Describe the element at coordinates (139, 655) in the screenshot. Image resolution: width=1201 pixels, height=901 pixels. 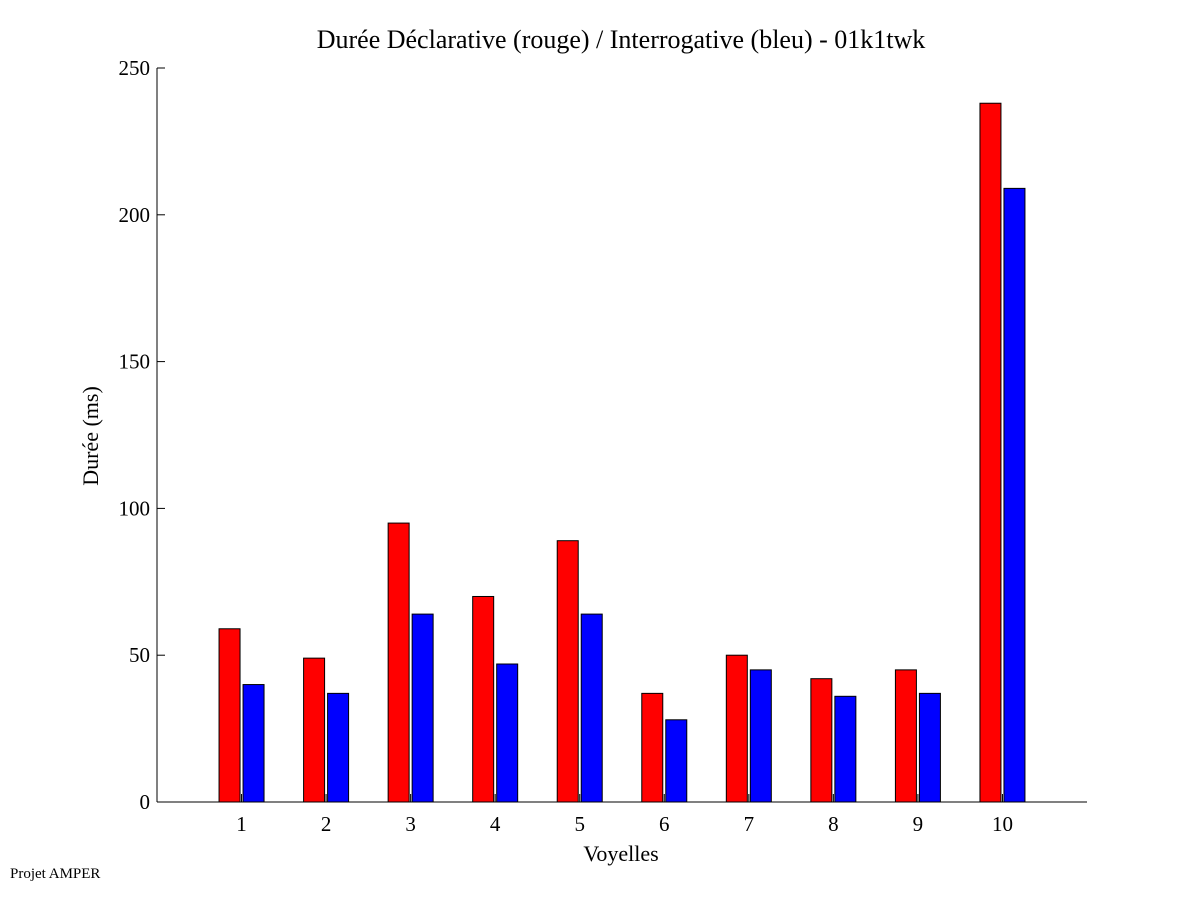
I see `y-tick-label-50: 50` at that location.